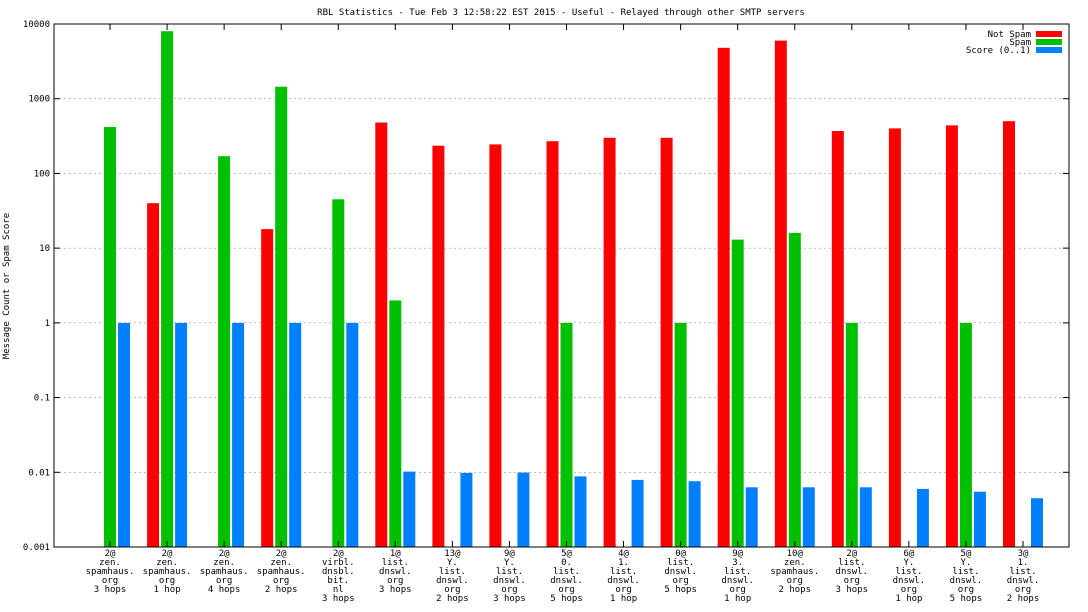 The height and width of the screenshot is (612, 1088). What do you see at coordinates (39, 100) in the screenshot?
I see `y-tick-label: 1000` at bounding box center [39, 100].